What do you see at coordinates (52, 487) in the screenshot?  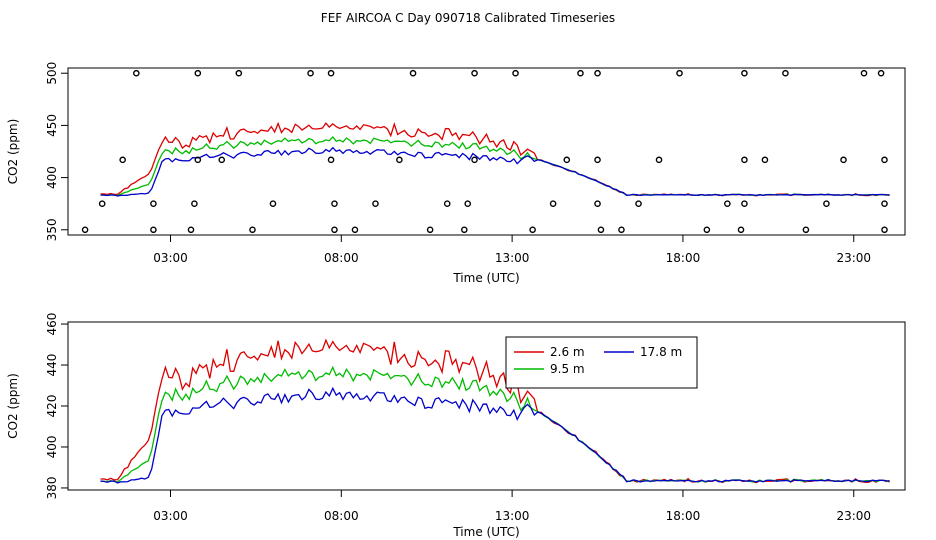 I see `y-tick-label: 380` at bounding box center [52, 487].